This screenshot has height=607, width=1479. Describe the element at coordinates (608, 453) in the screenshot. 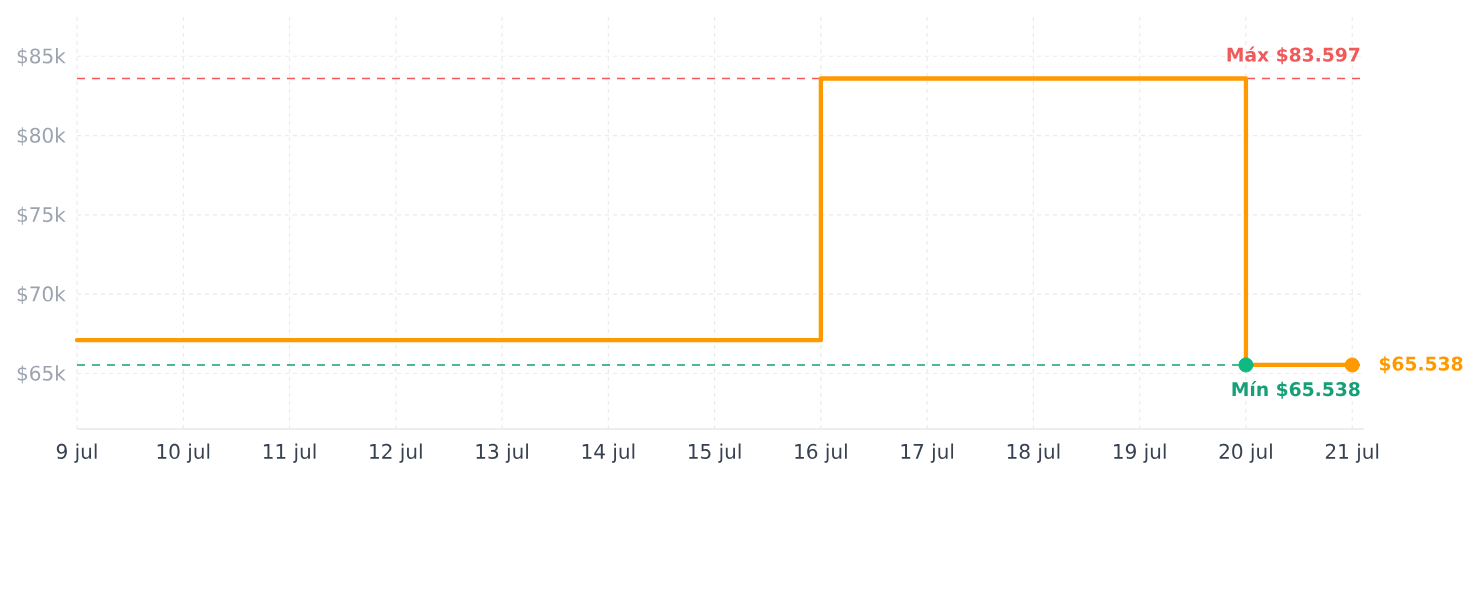

I see `x-tick-label: 14 jul` at that location.